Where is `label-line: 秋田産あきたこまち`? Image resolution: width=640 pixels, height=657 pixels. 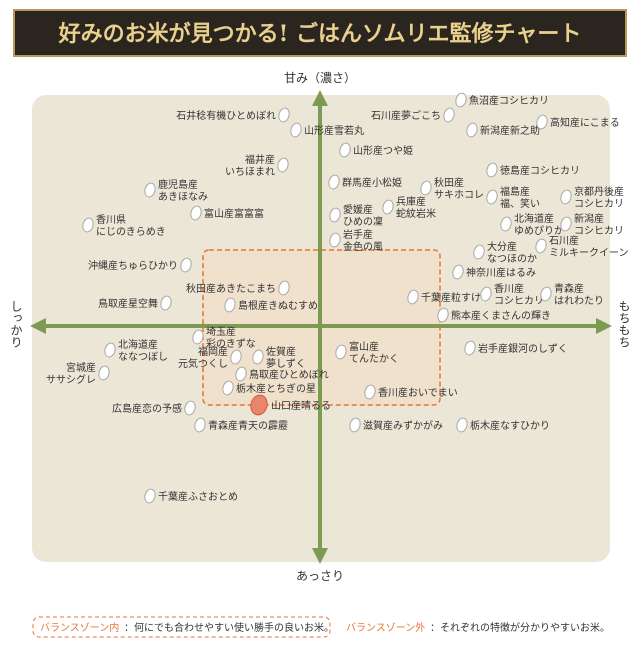
label-line: 秋田産あきたこまち is located at coordinates (231, 288).